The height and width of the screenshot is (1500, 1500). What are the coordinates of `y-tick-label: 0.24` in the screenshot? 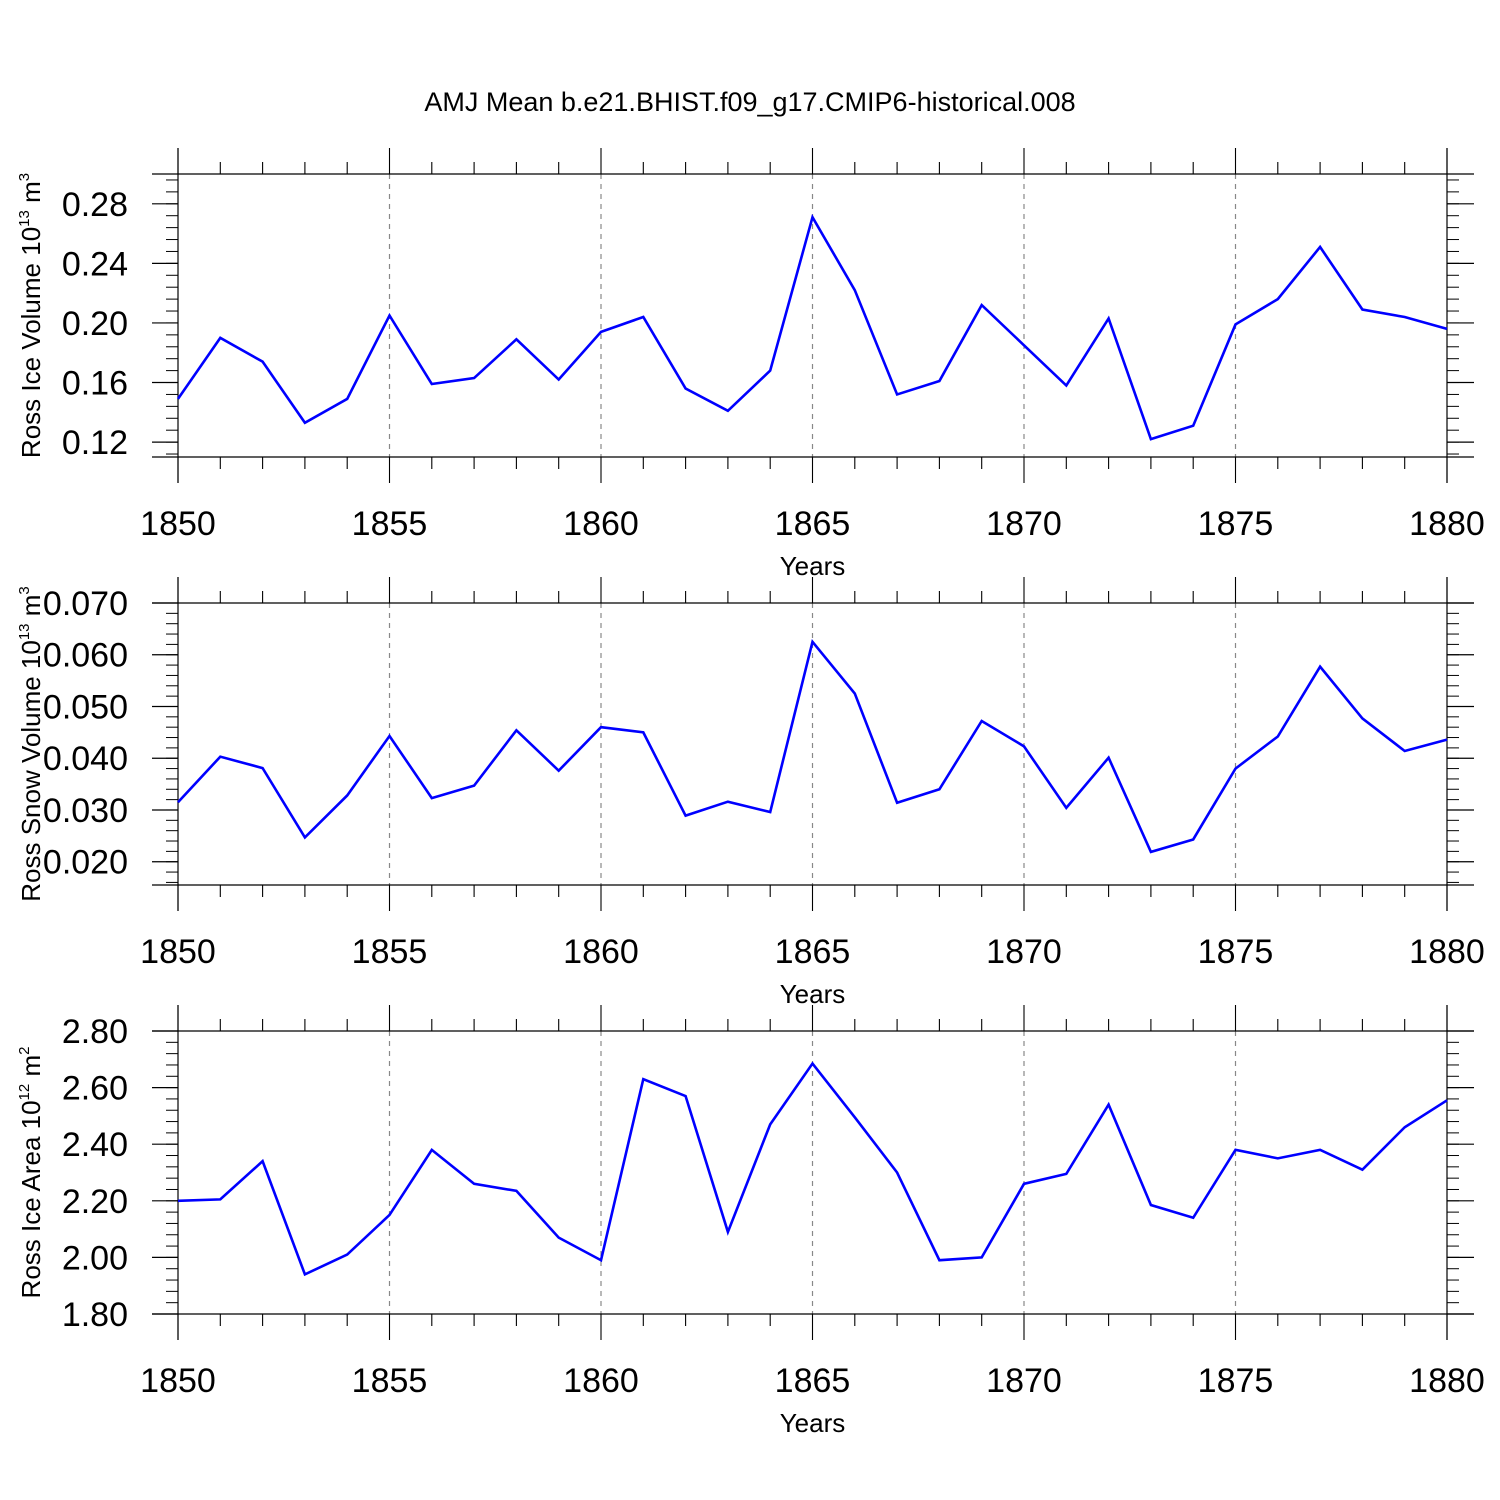 It's located at (95, 264).